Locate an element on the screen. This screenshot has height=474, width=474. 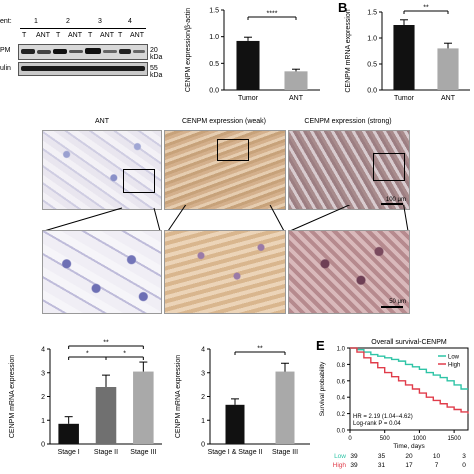
risk-count: 7 is located at coordinates (437, 465).